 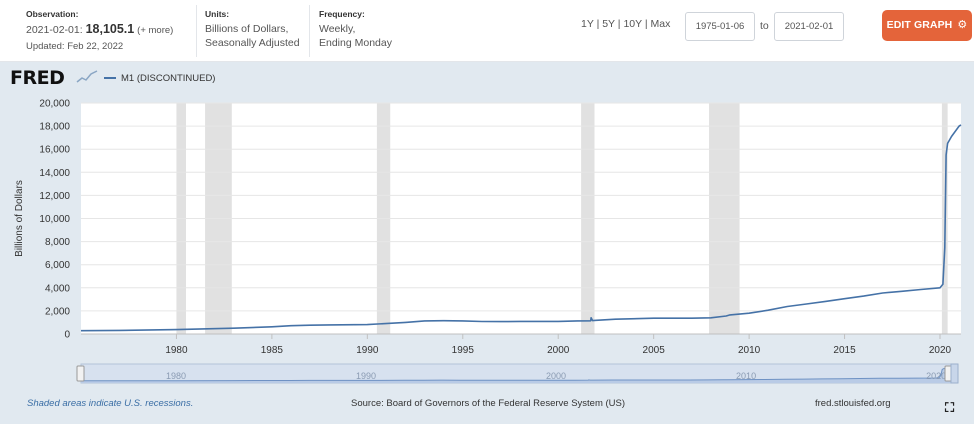 What do you see at coordinates (936, 376) in the screenshot?
I see `navigator-year-label: 2020` at bounding box center [936, 376].